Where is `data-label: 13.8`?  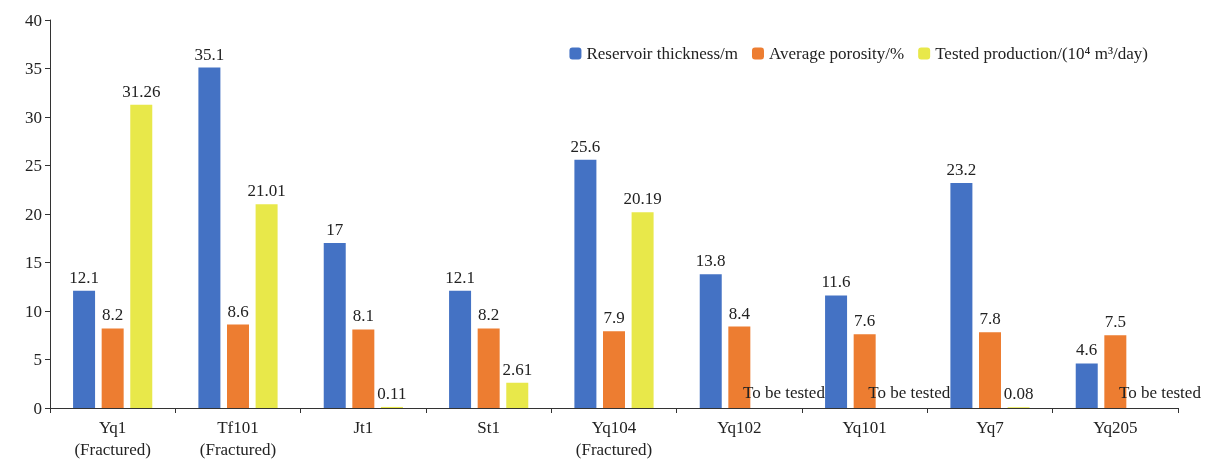
data-label: 13.8 is located at coordinates (710, 261).